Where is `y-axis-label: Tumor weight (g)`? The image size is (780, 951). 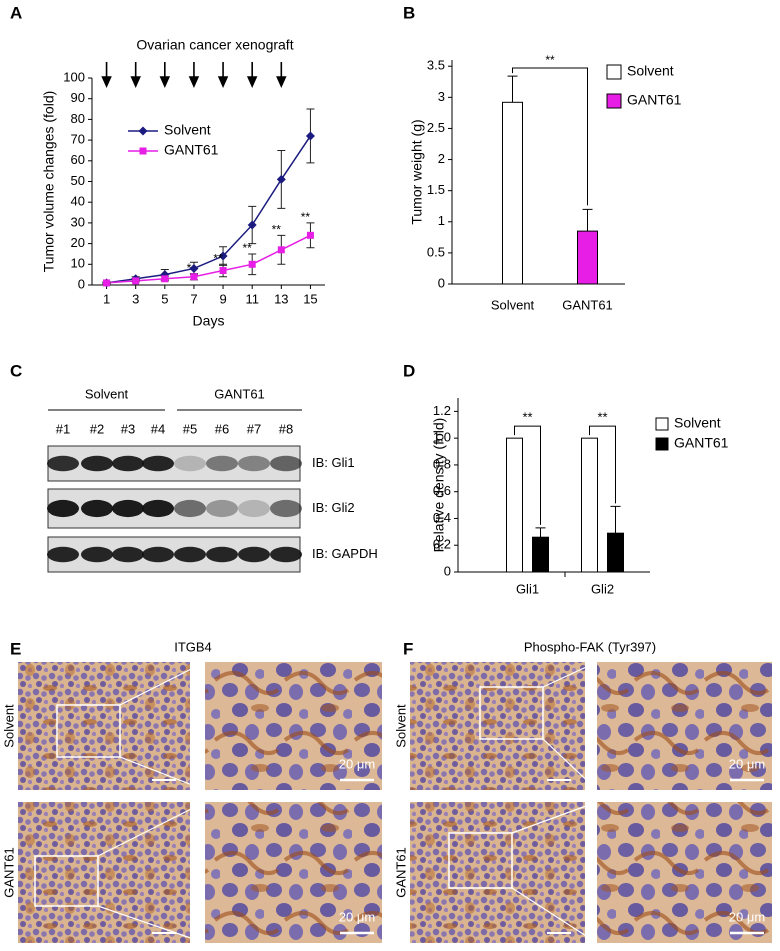 y-axis-label: Tumor weight (g) is located at coordinates (417, 171).